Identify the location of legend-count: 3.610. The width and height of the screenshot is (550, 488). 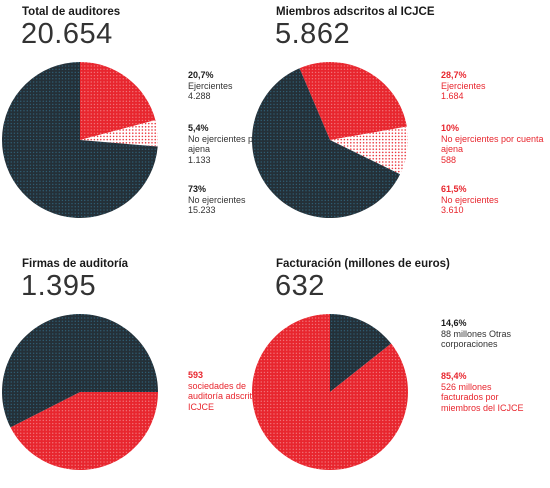
(452, 210).